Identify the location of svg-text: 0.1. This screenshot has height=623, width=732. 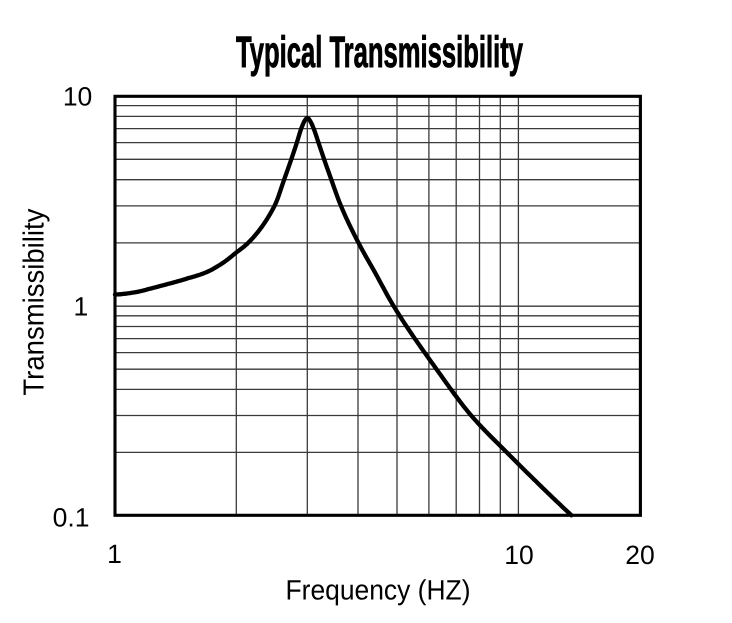
(71, 518).